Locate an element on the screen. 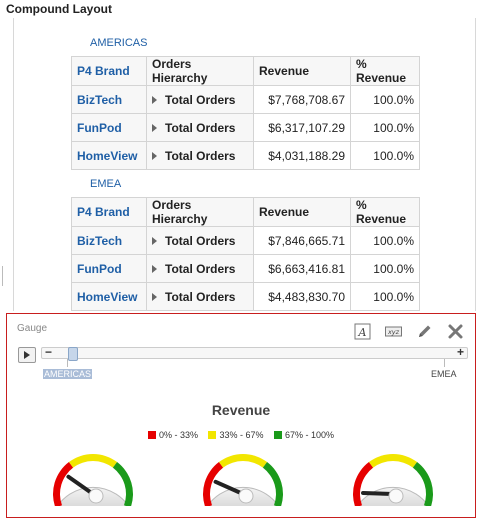 This screenshot has width=478, height=522. svg-text: A is located at coordinates (362, 332).